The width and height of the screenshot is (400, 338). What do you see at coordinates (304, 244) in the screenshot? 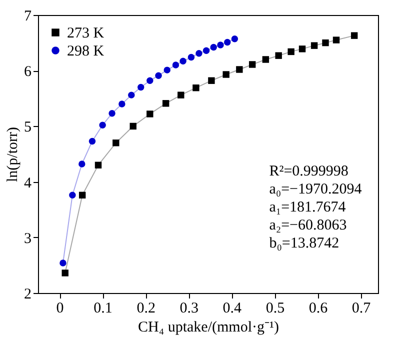
I see `annotation: b₀=13.8742` at bounding box center [304, 244].